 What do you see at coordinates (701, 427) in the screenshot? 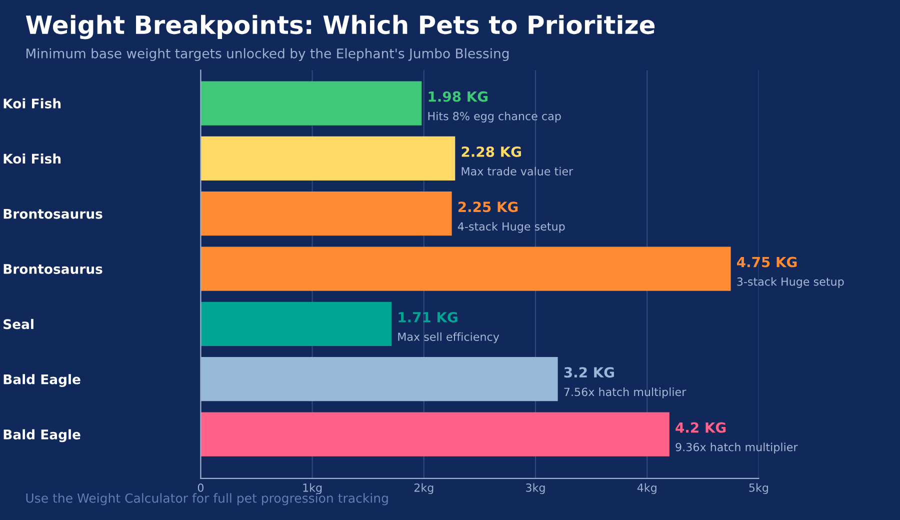
I see `data-label: 4.2 KG` at bounding box center [701, 427].